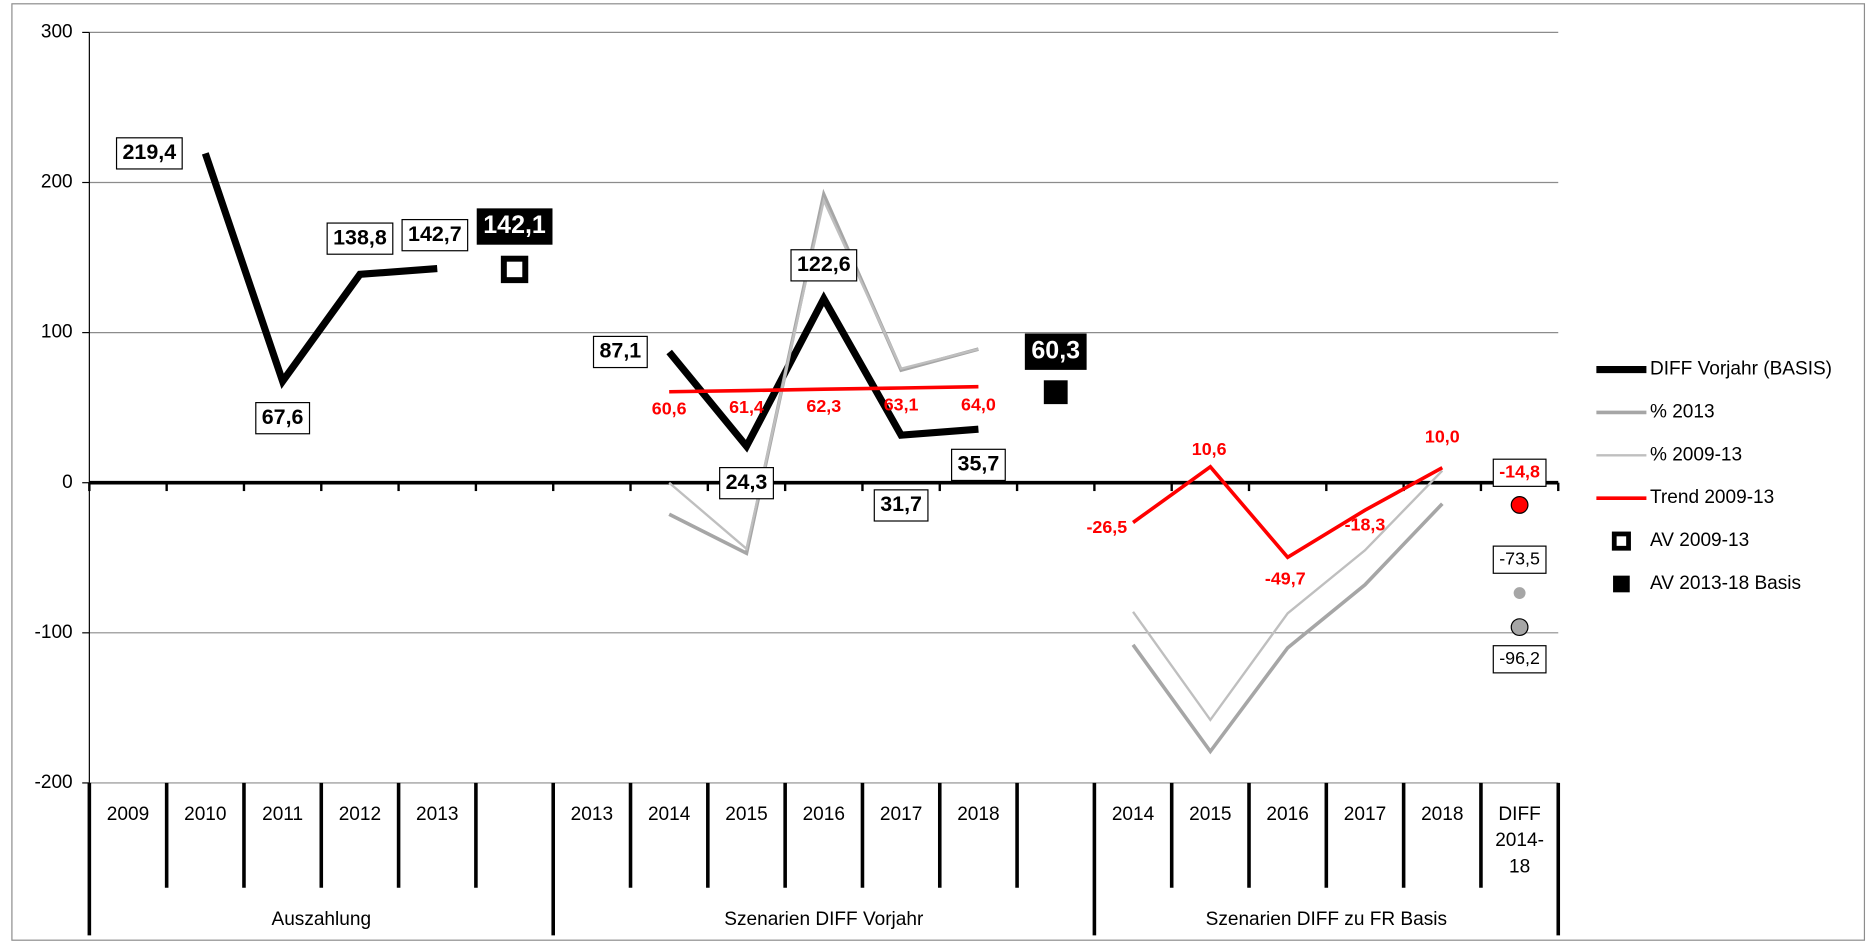  Describe the element at coordinates (54, 782) in the screenshot. I see `y-tick-label: -200` at that location.